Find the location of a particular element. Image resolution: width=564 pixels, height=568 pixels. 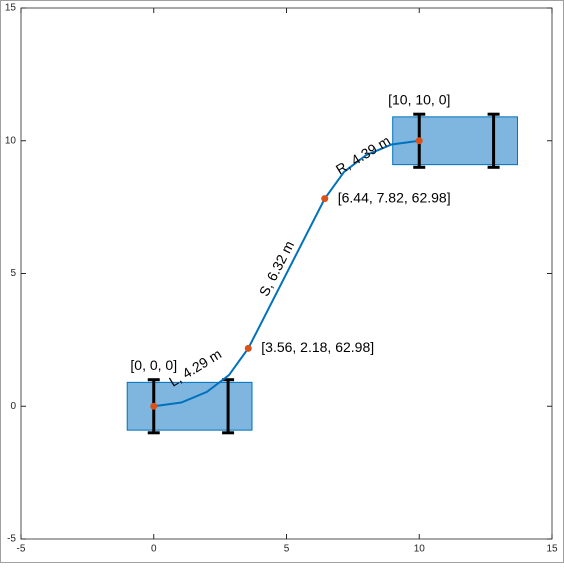

y-tick-label: 0 is located at coordinates (13, 406).